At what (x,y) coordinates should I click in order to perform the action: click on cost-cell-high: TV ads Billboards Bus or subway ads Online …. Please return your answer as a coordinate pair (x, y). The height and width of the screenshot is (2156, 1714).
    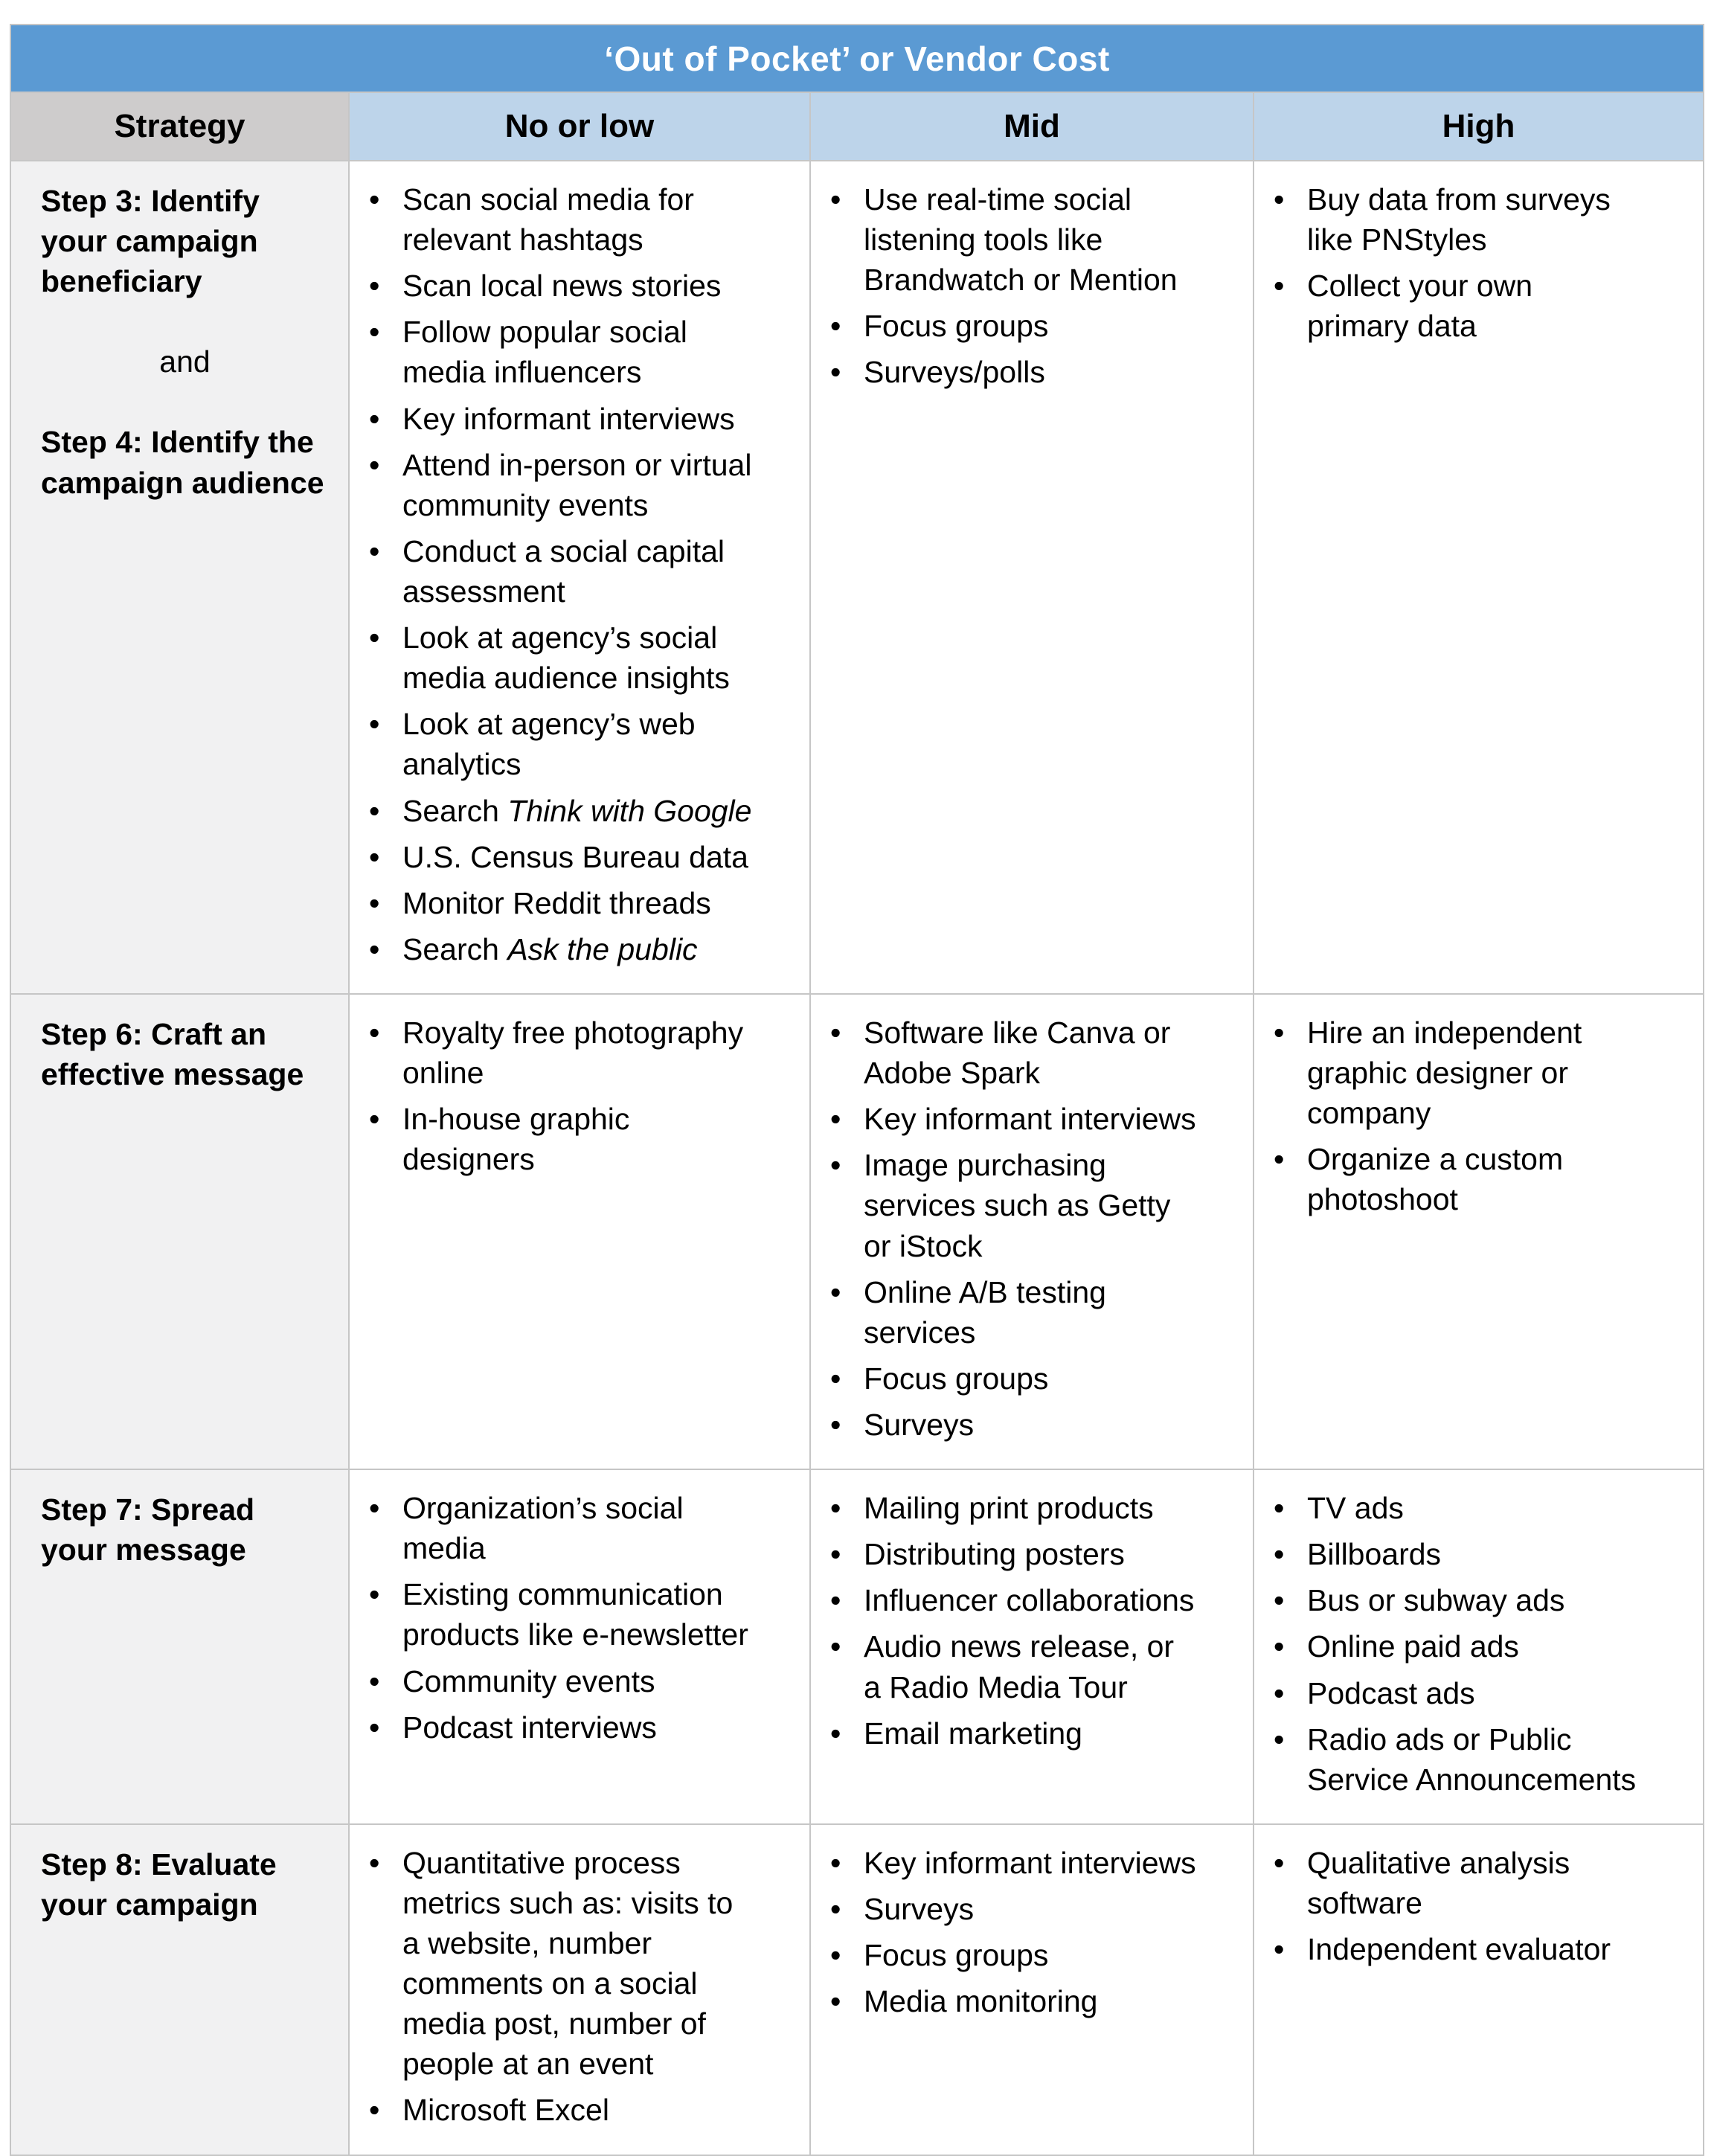
    Looking at the image, I should click on (1479, 1647).